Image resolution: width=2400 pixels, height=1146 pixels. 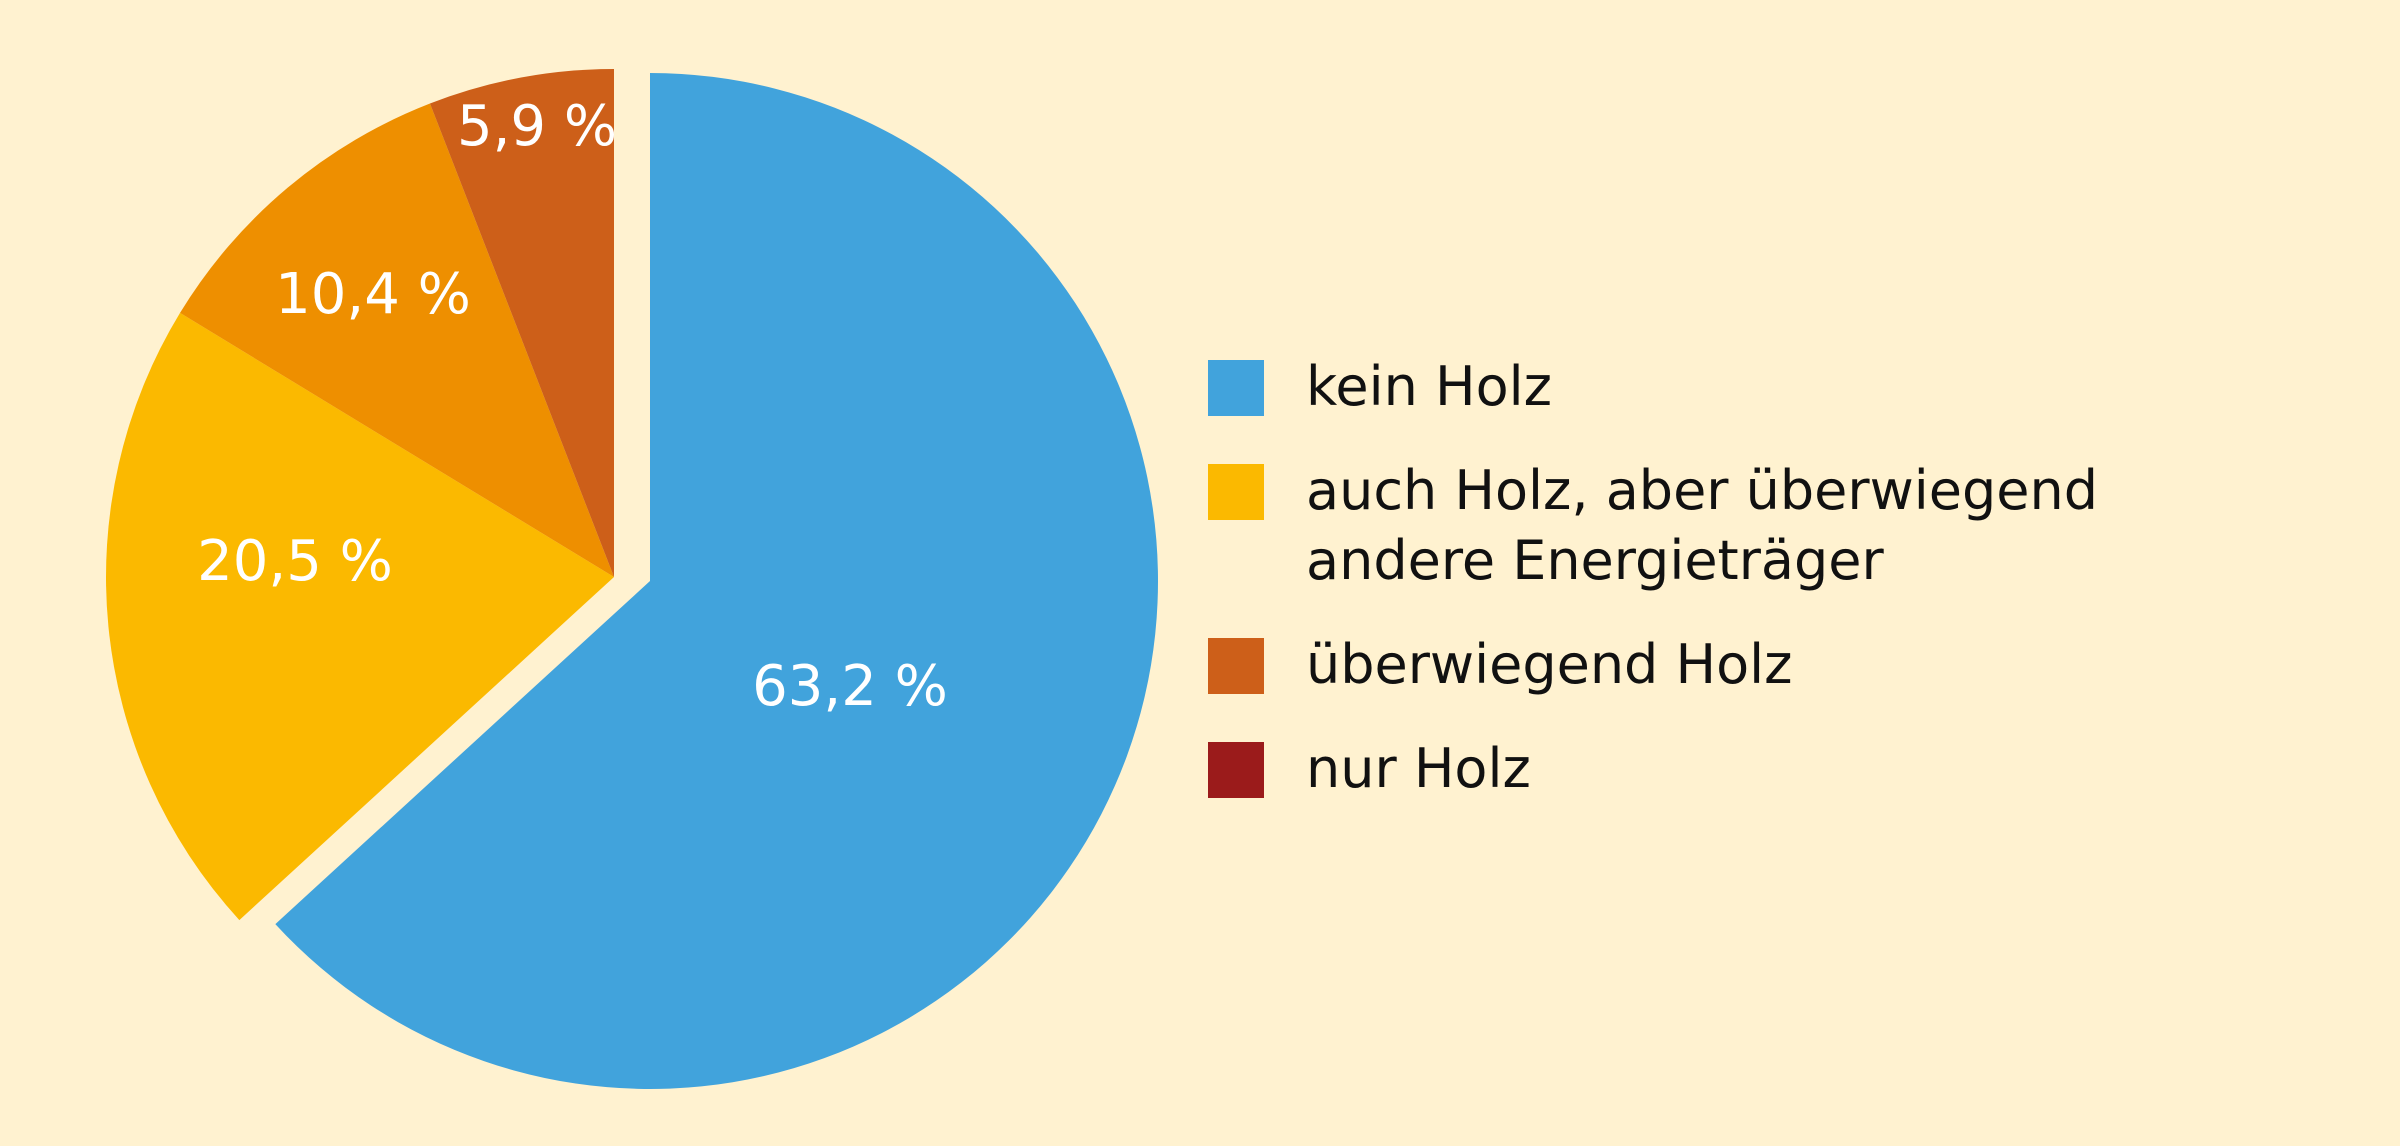 I want to click on pie-slice-ueberwiegend-holz, so click(x=397, y=340).